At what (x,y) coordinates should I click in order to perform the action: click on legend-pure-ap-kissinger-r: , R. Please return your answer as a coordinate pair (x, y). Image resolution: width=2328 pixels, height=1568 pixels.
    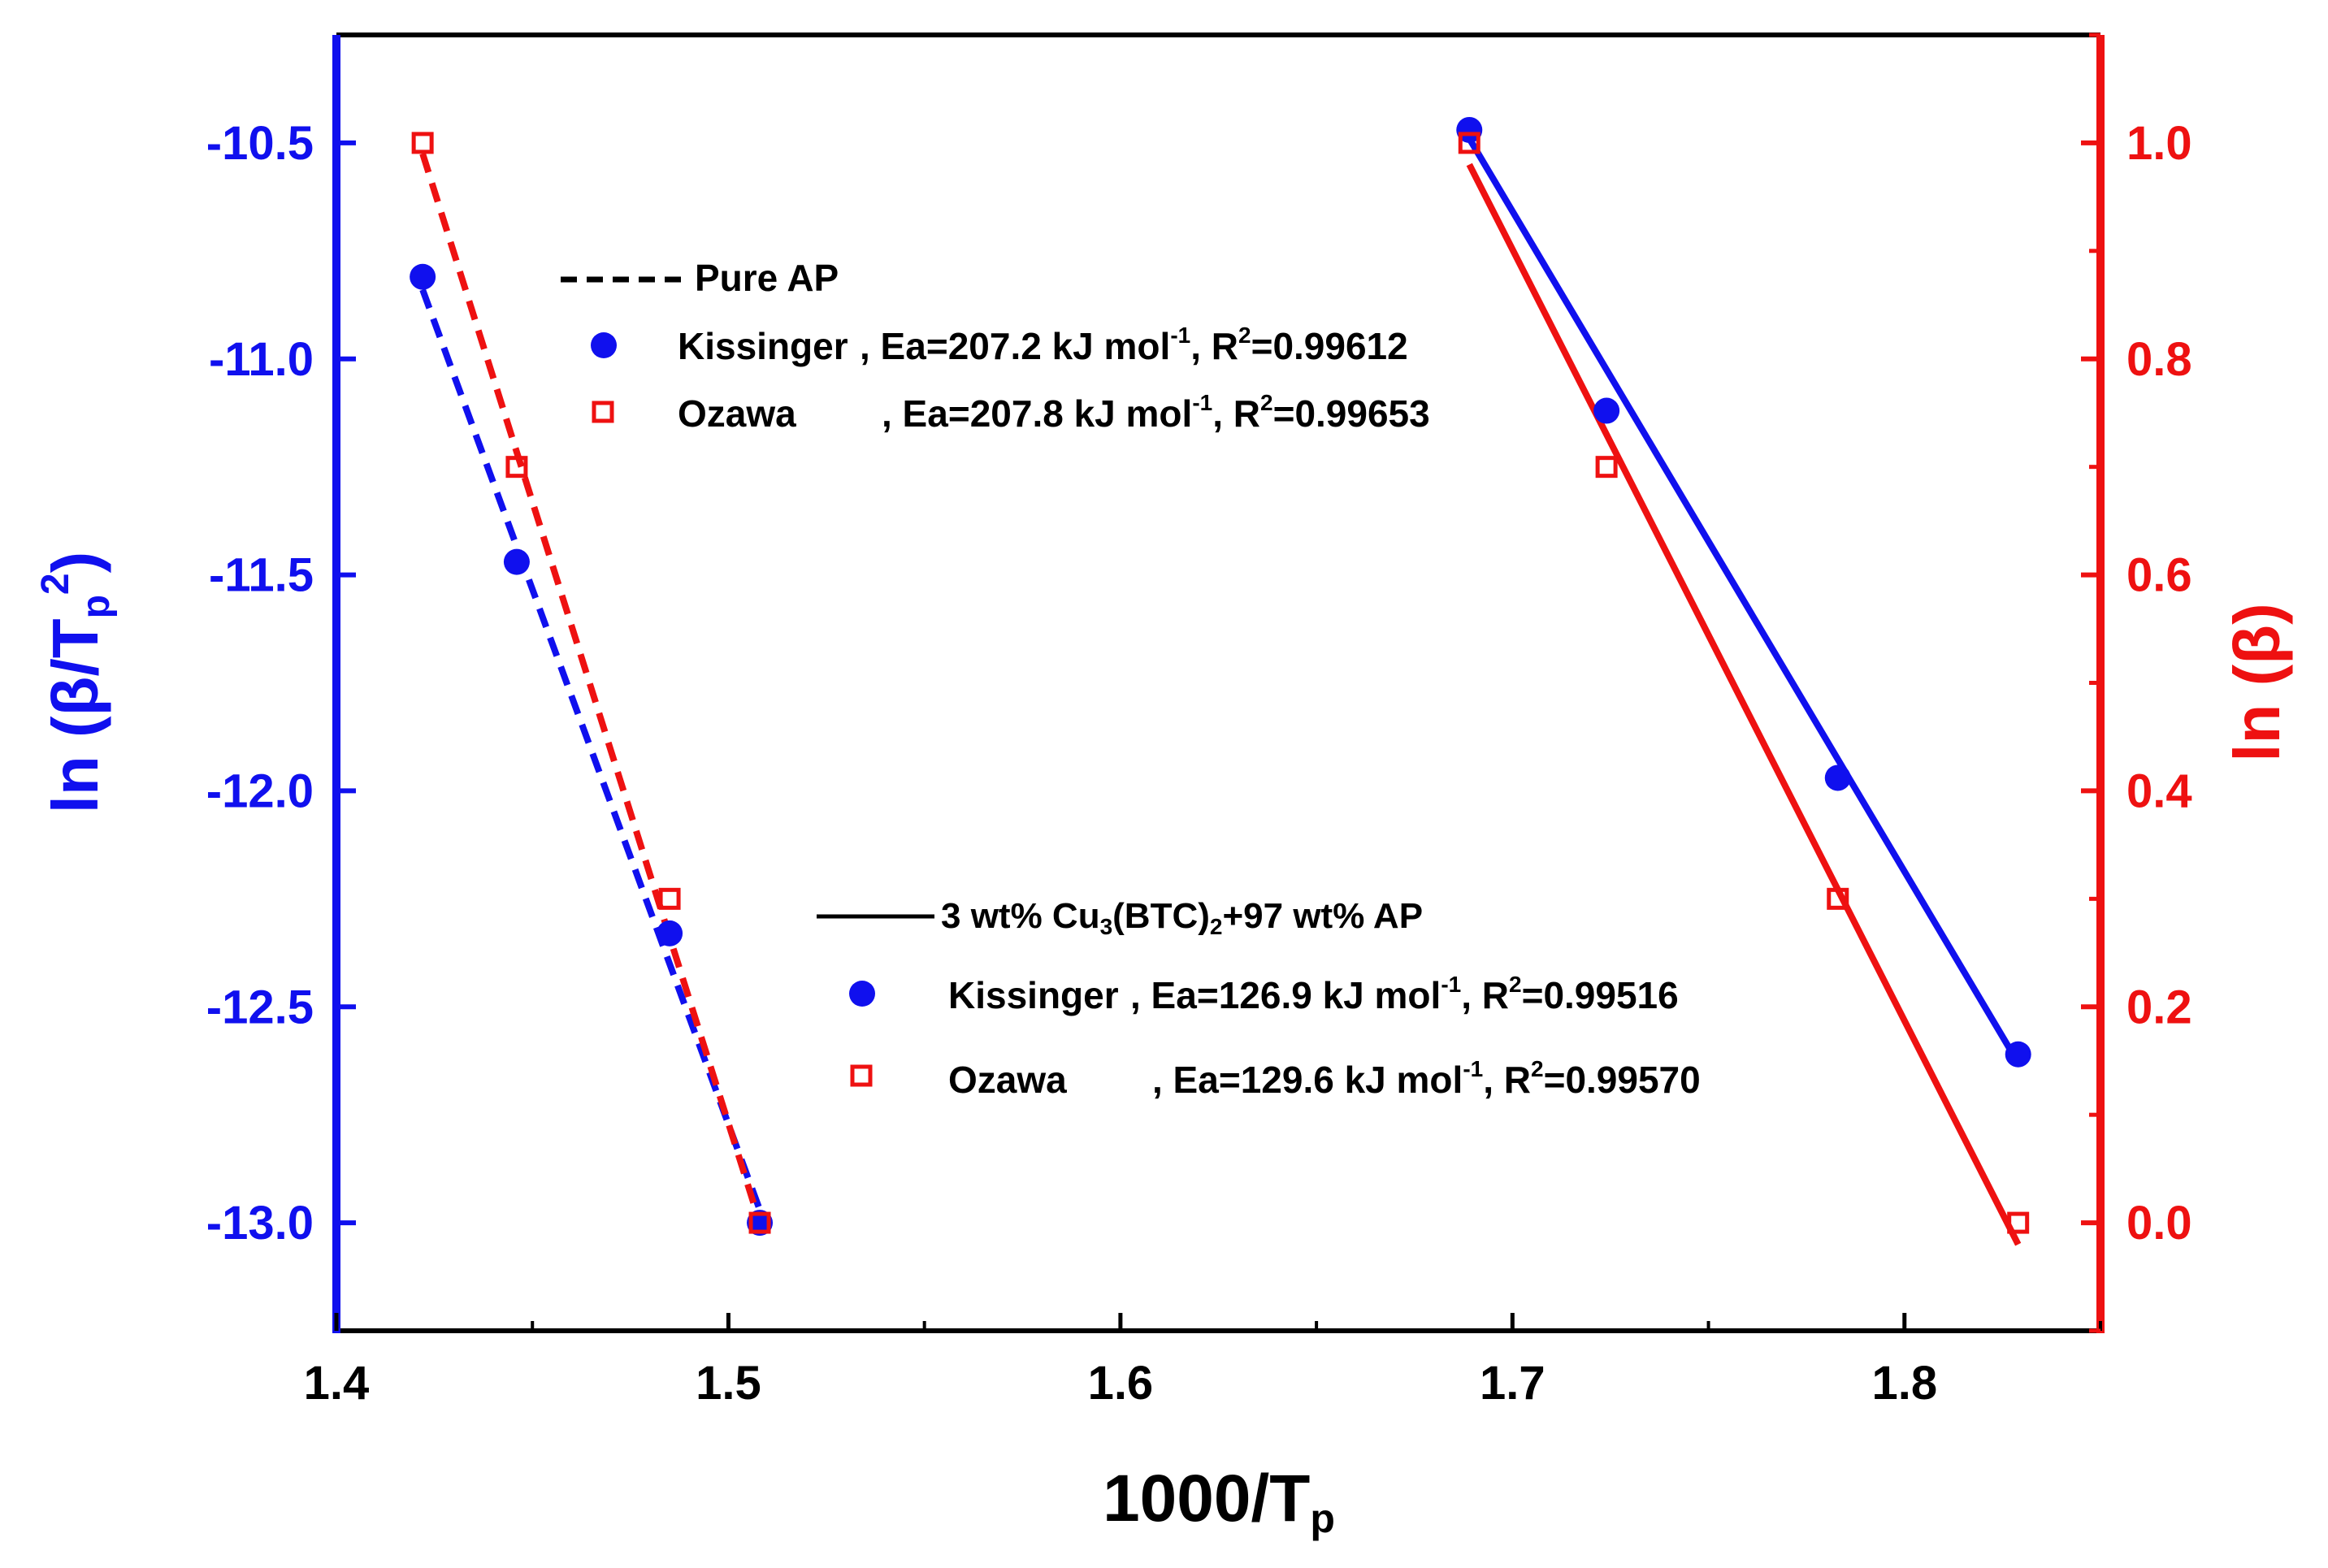
    Looking at the image, I should click on (1214, 346).